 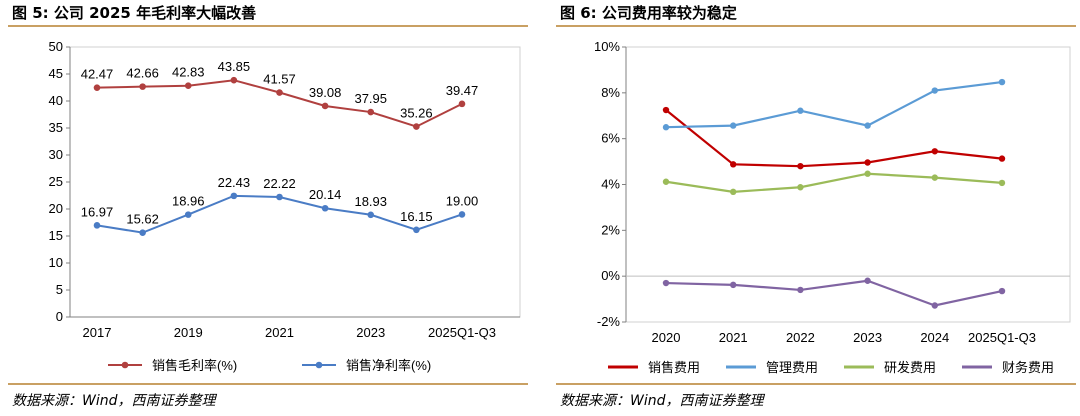 What do you see at coordinates (234, 66) in the screenshot?
I see `series-0-data-label: 43.85` at bounding box center [234, 66].